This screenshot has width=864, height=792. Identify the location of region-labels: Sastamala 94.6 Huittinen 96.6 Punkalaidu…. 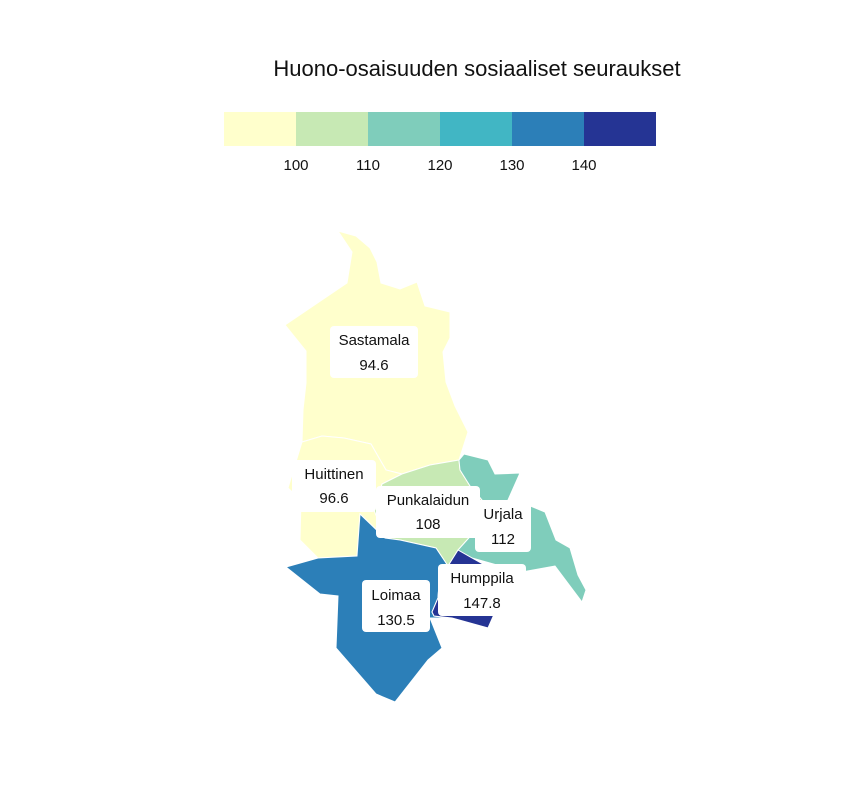
(411, 479).